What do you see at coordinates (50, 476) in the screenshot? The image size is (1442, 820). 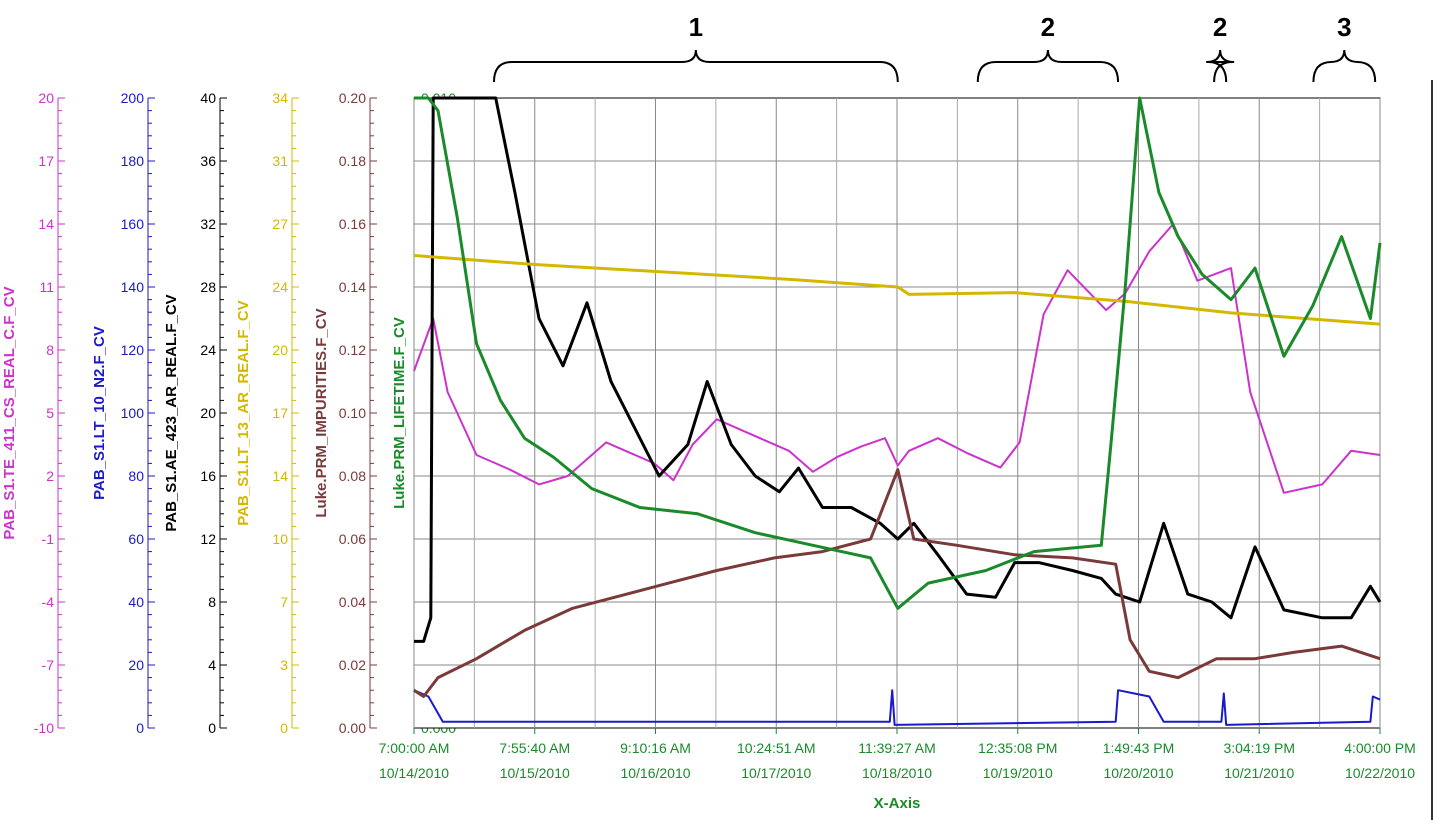 I see `y-tick-label: 2` at bounding box center [50, 476].